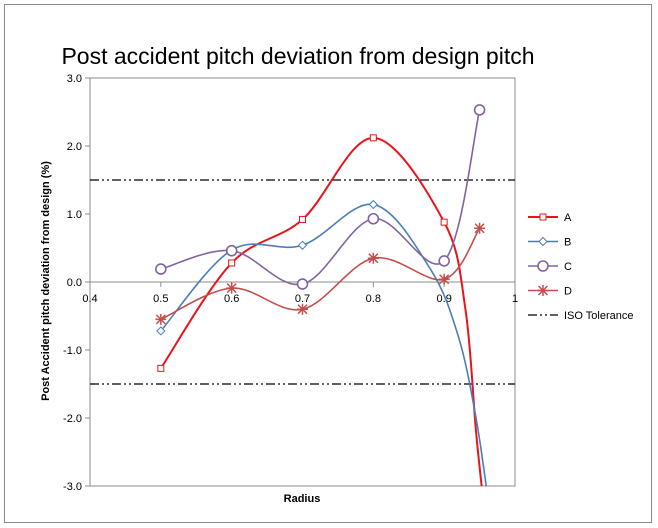 This screenshot has height=528, width=658. I want to click on legend-label: B, so click(567, 243).